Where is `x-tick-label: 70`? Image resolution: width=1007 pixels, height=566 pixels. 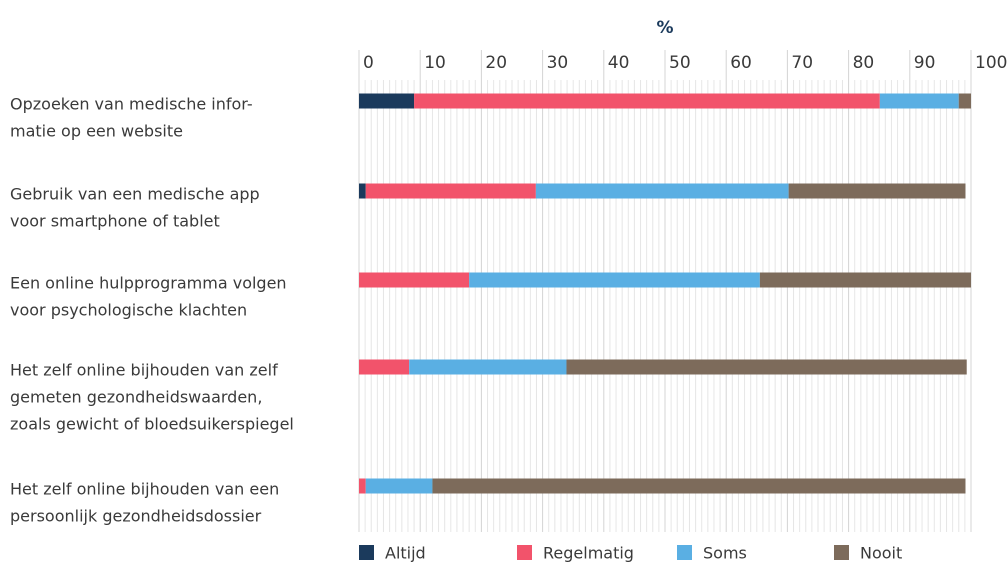 x-tick-label: 70 is located at coordinates (802, 63).